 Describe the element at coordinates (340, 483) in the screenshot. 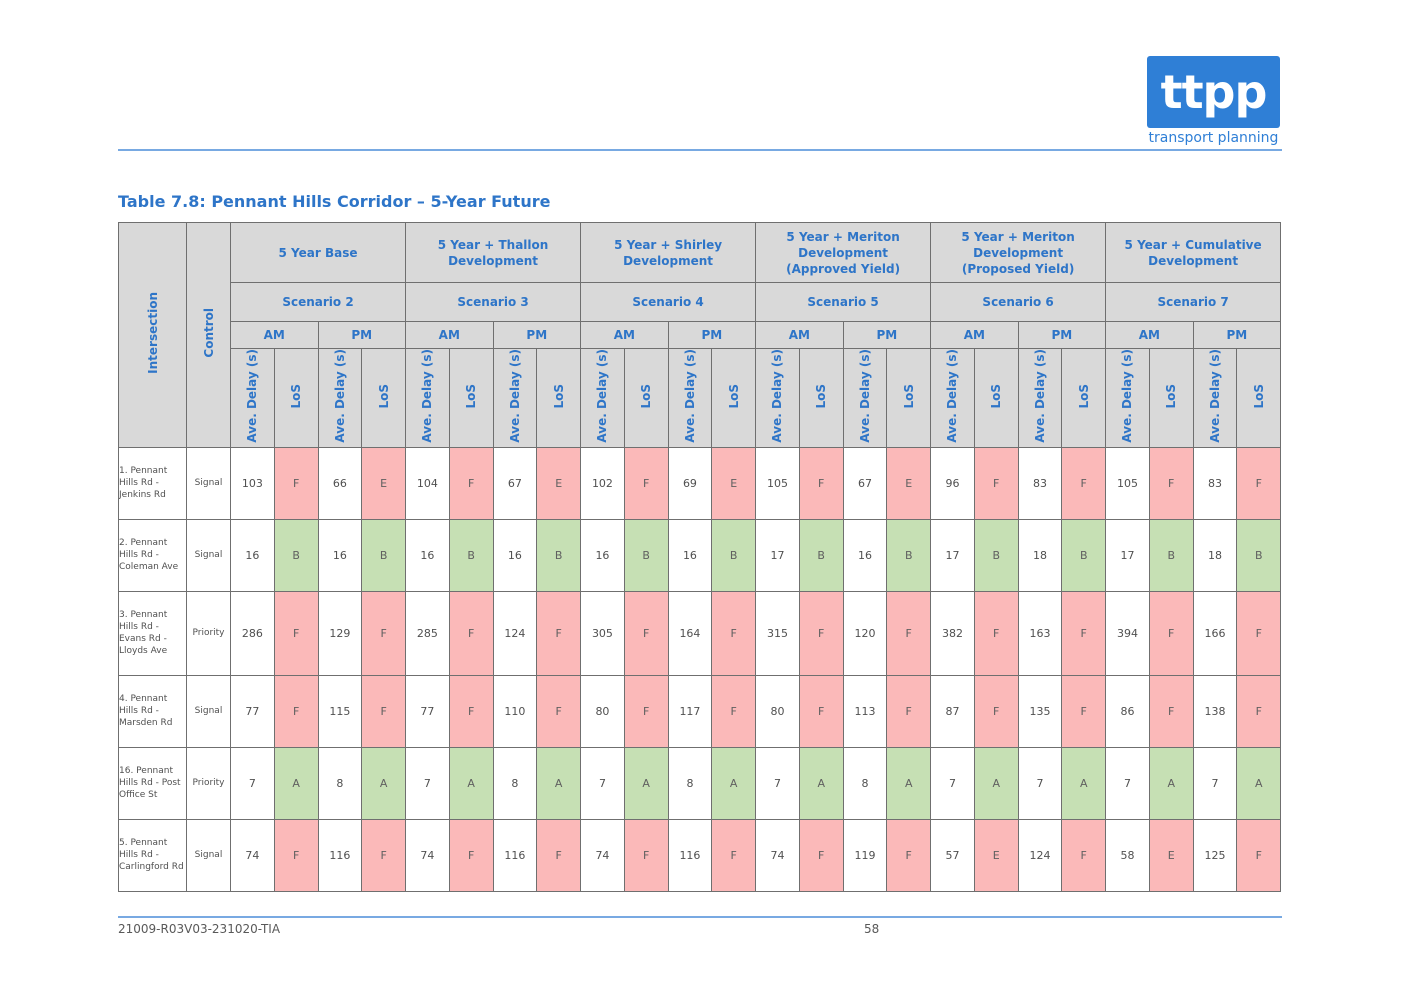

I see `pm-delay-cell: 66` at that location.